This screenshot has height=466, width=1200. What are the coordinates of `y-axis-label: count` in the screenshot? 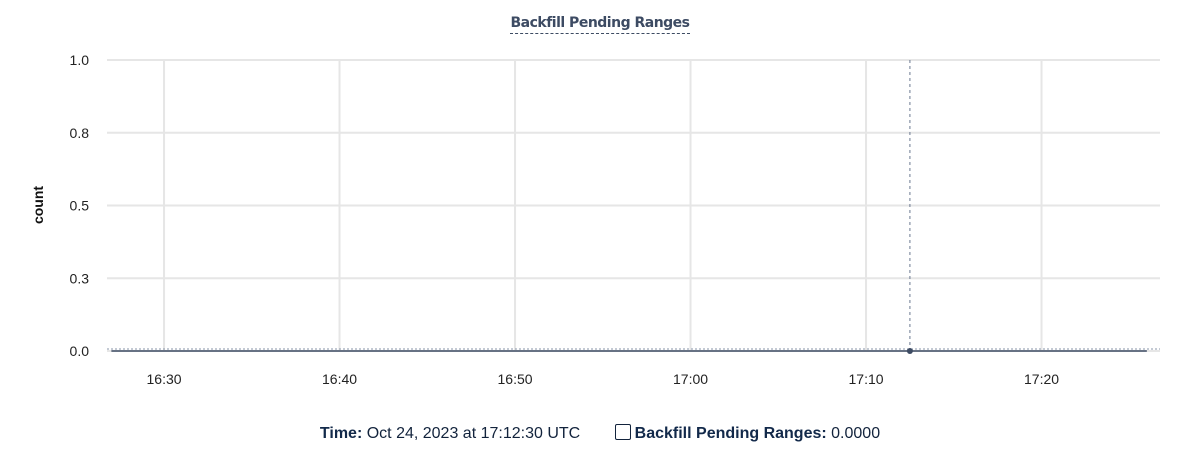 It's located at (38, 205).